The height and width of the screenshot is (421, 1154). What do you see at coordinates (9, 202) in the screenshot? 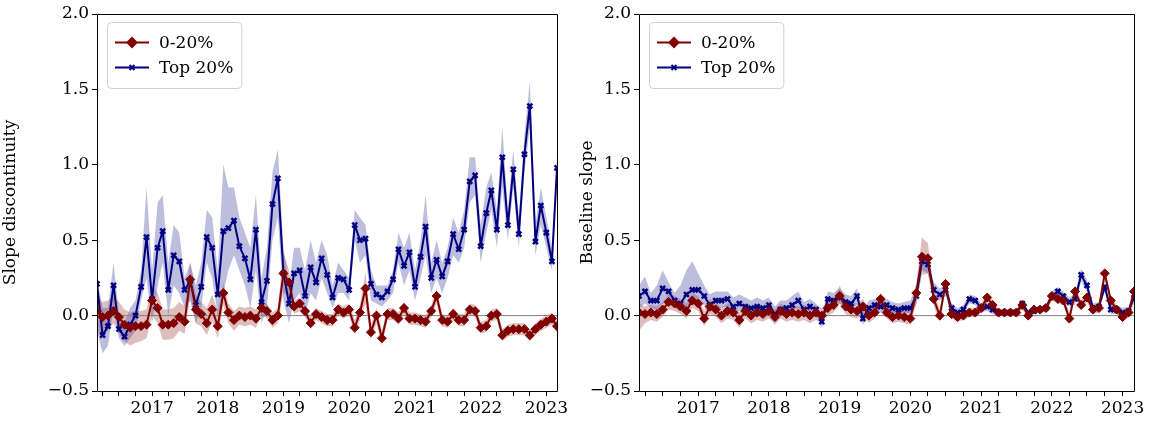
I see `y-axis-title: Slope discontinuity` at bounding box center [9, 202].